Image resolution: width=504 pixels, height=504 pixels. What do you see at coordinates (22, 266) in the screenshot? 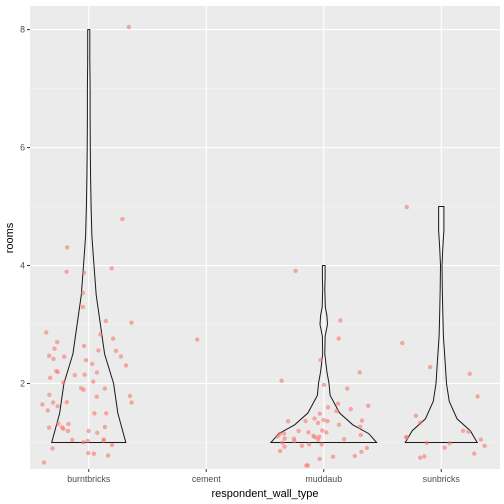
I see `y-tick-label: 4` at bounding box center [22, 266].